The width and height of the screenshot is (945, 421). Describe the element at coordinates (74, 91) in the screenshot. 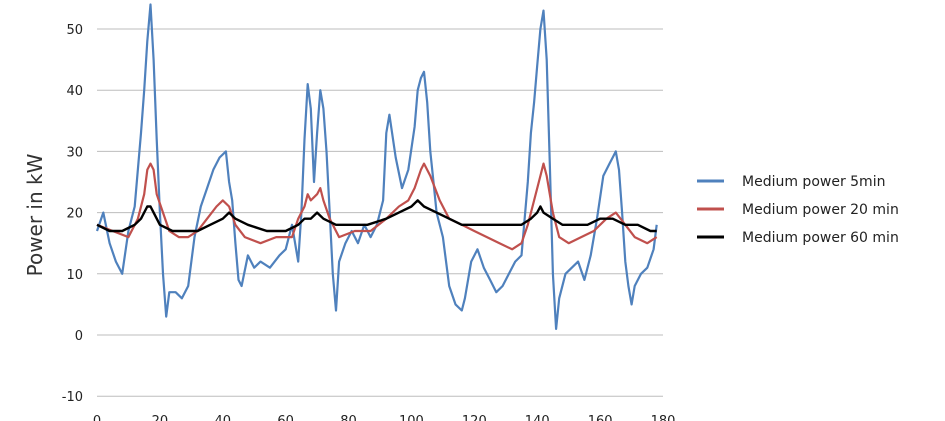

I see `y-tick-label: 40` at that location.